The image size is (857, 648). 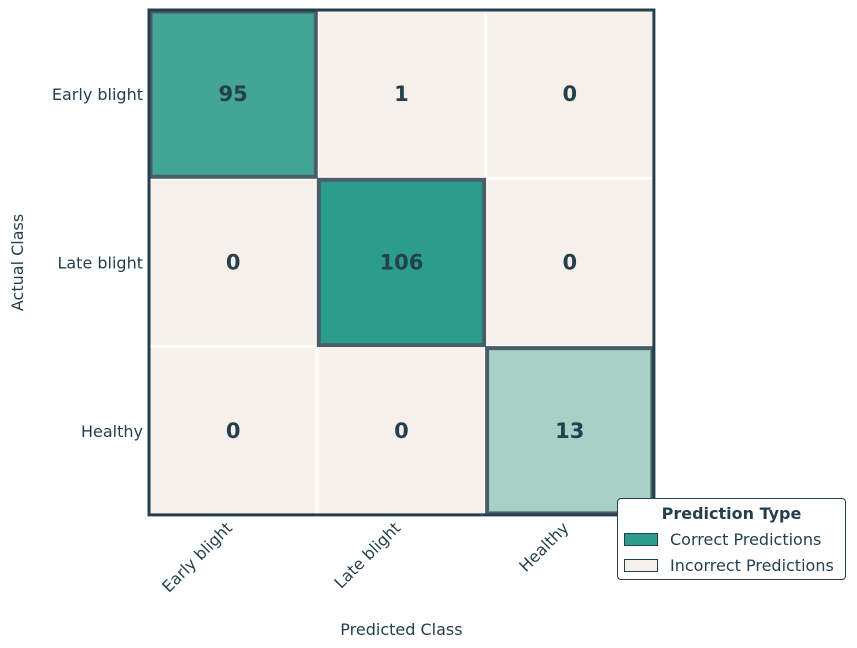 I want to click on cell-value-r2-c0: 0, so click(x=233, y=431).